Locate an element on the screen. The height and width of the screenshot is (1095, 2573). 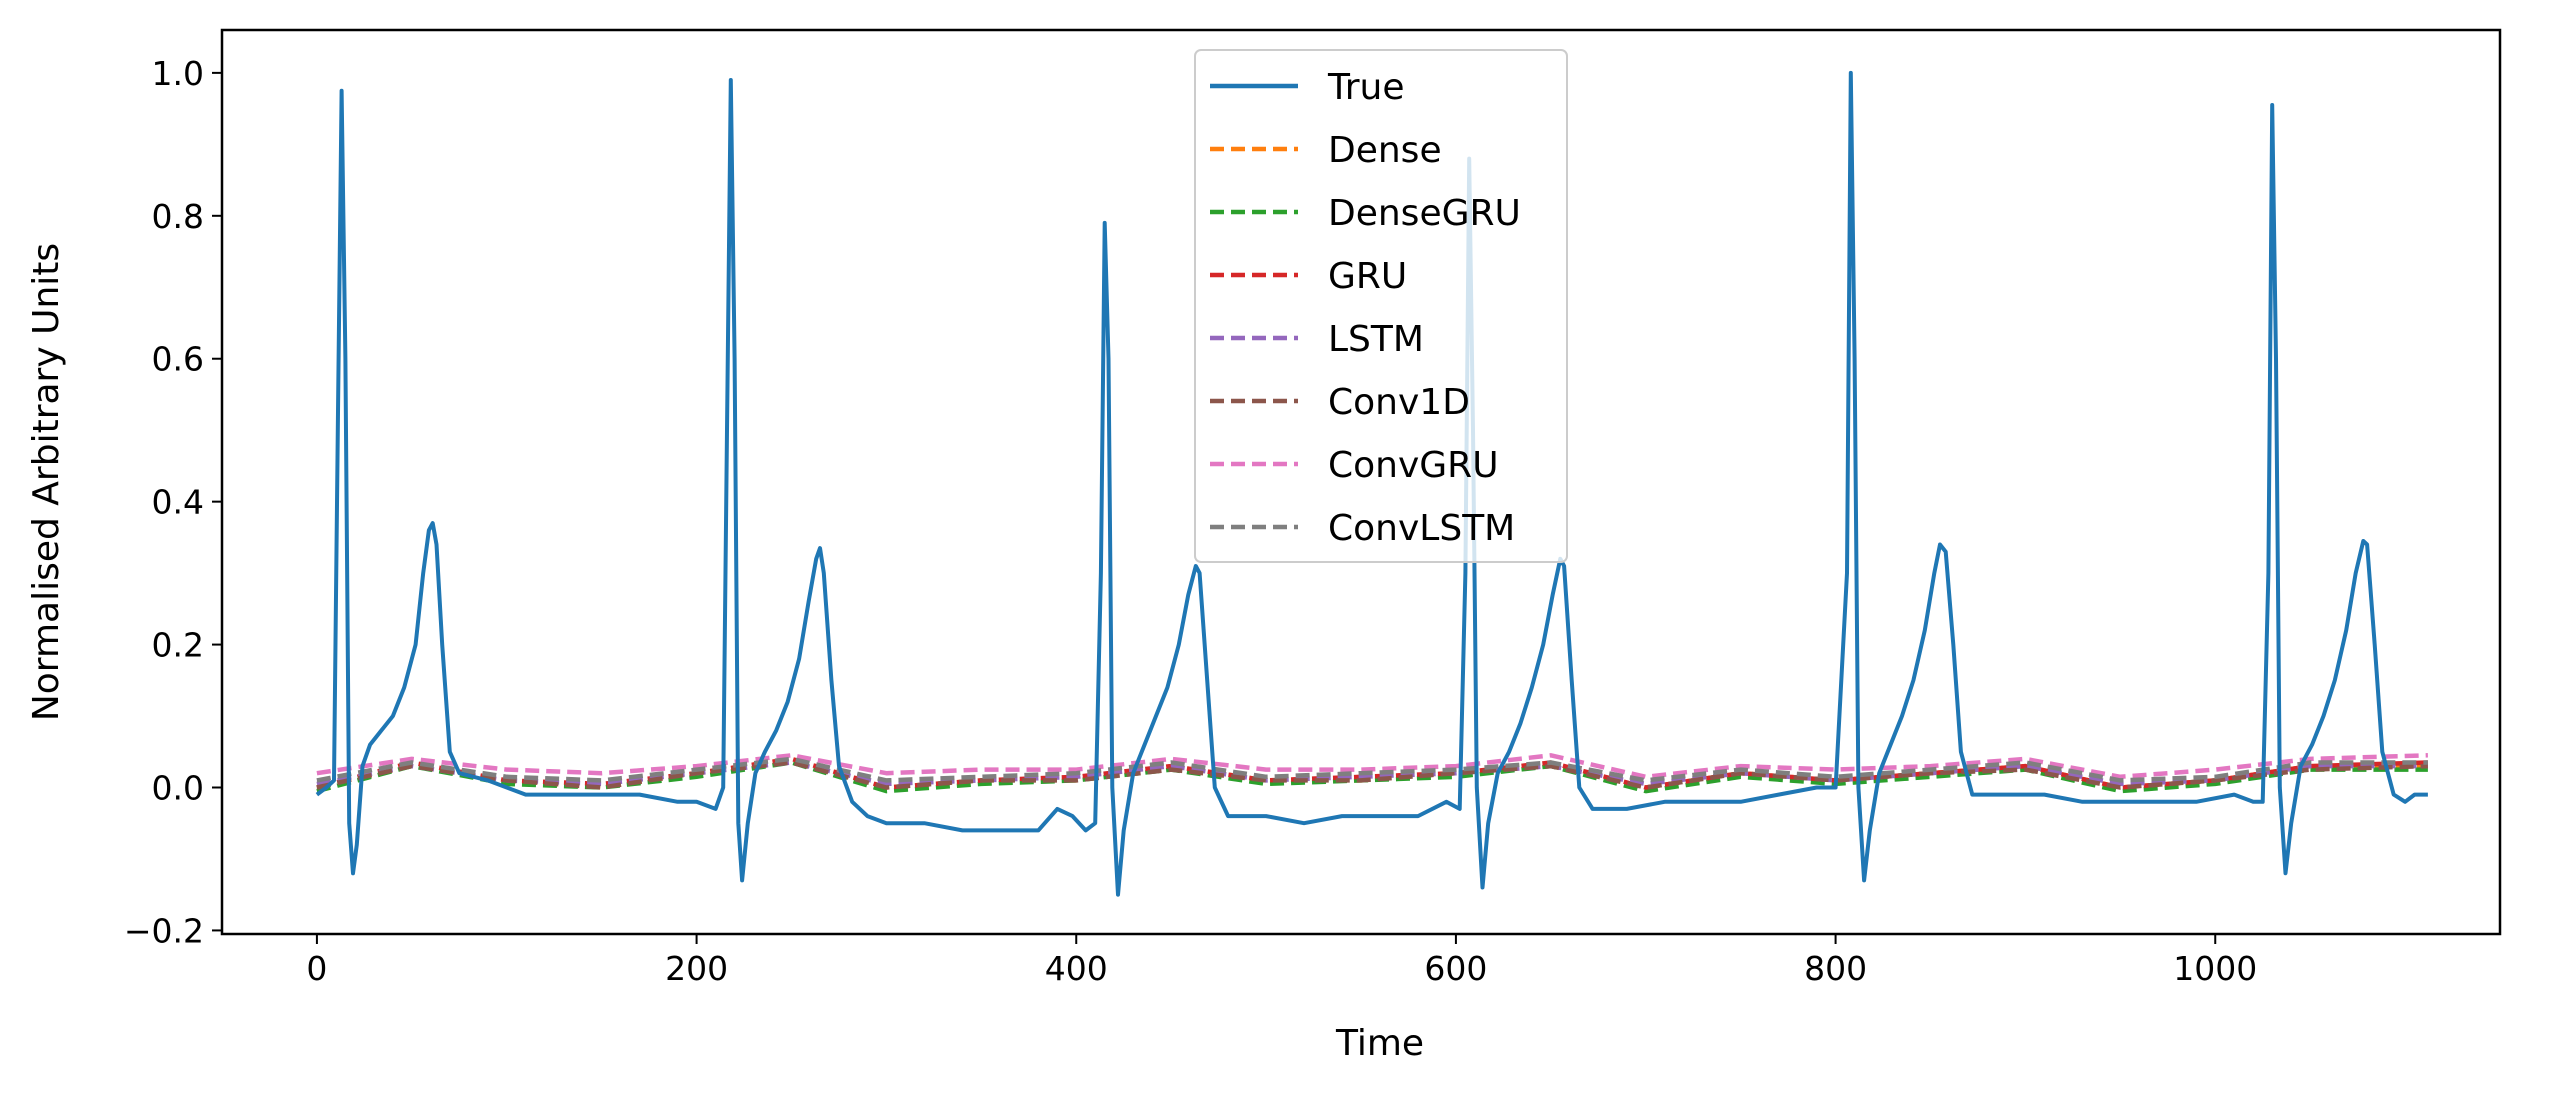
y-tick-label: 0.2 is located at coordinates (178, 645).